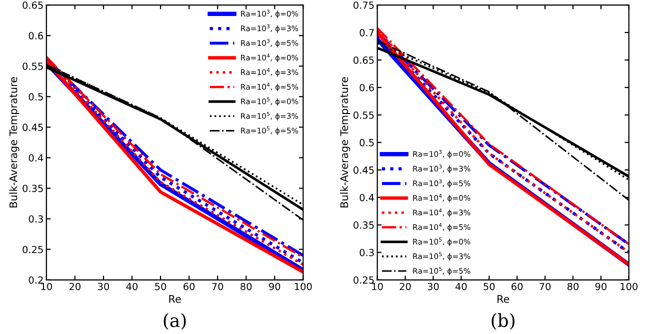 The height and width of the screenshot is (334, 645). Describe the element at coordinates (175, 321) in the screenshot. I see `text: (a)` at that location.